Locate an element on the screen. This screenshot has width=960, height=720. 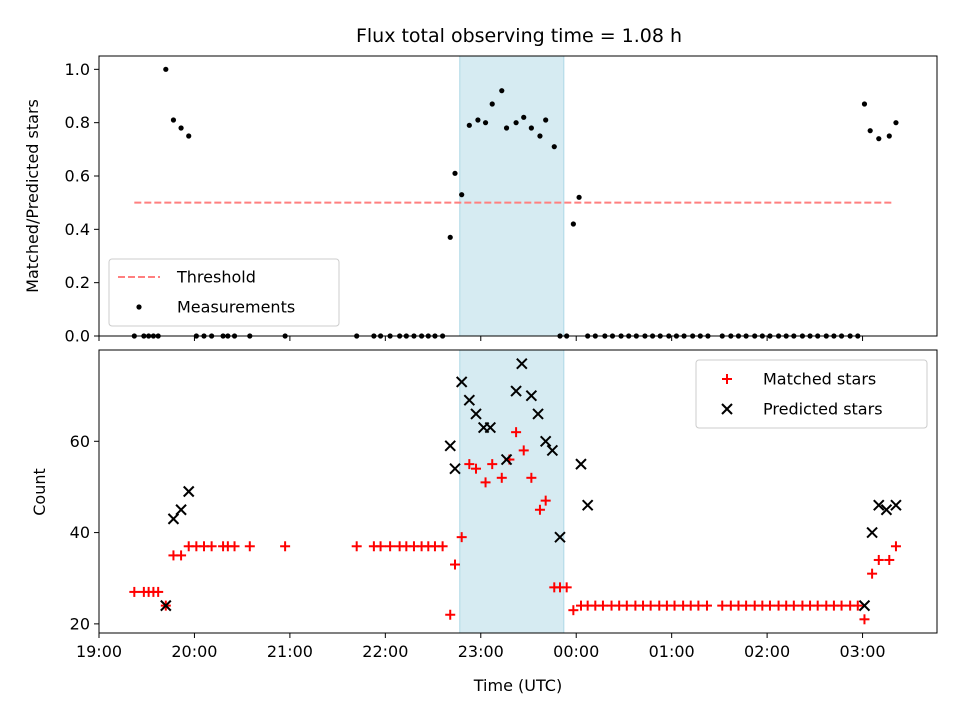
x-tick-label: 21:00 is located at coordinates (290, 651).